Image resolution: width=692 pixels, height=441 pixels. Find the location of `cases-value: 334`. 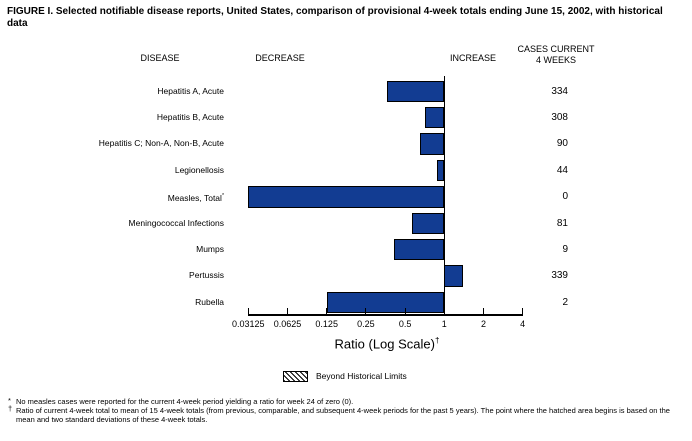

cases-value: 334 is located at coordinates (559, 91).